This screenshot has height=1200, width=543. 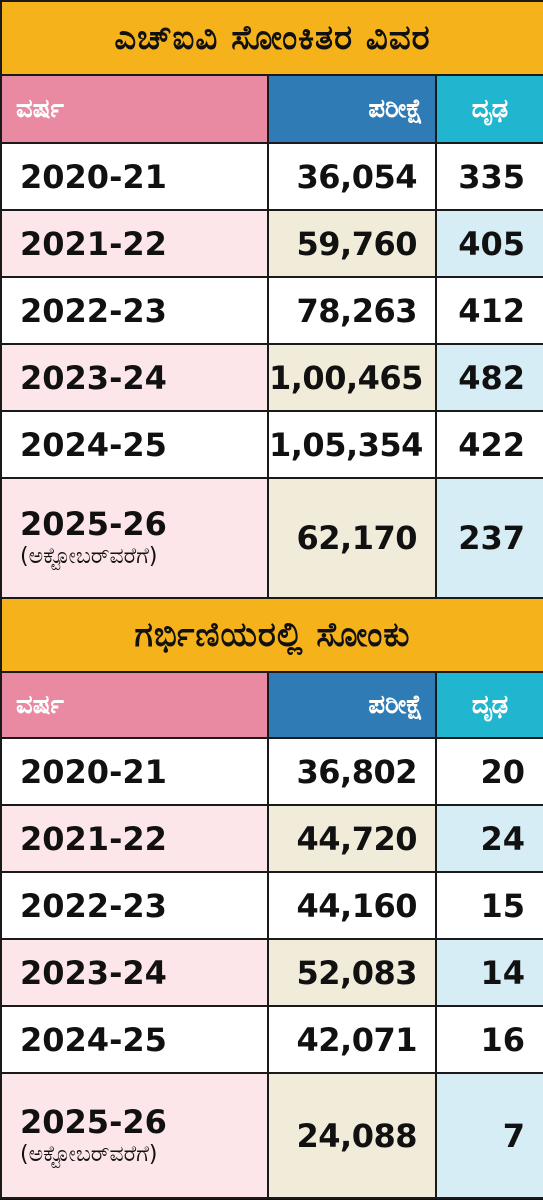 What do you see at coordinates (352, 972) in the screenshot?
I see `test-count-cell: 52,083` at bounding box center [352, 972].